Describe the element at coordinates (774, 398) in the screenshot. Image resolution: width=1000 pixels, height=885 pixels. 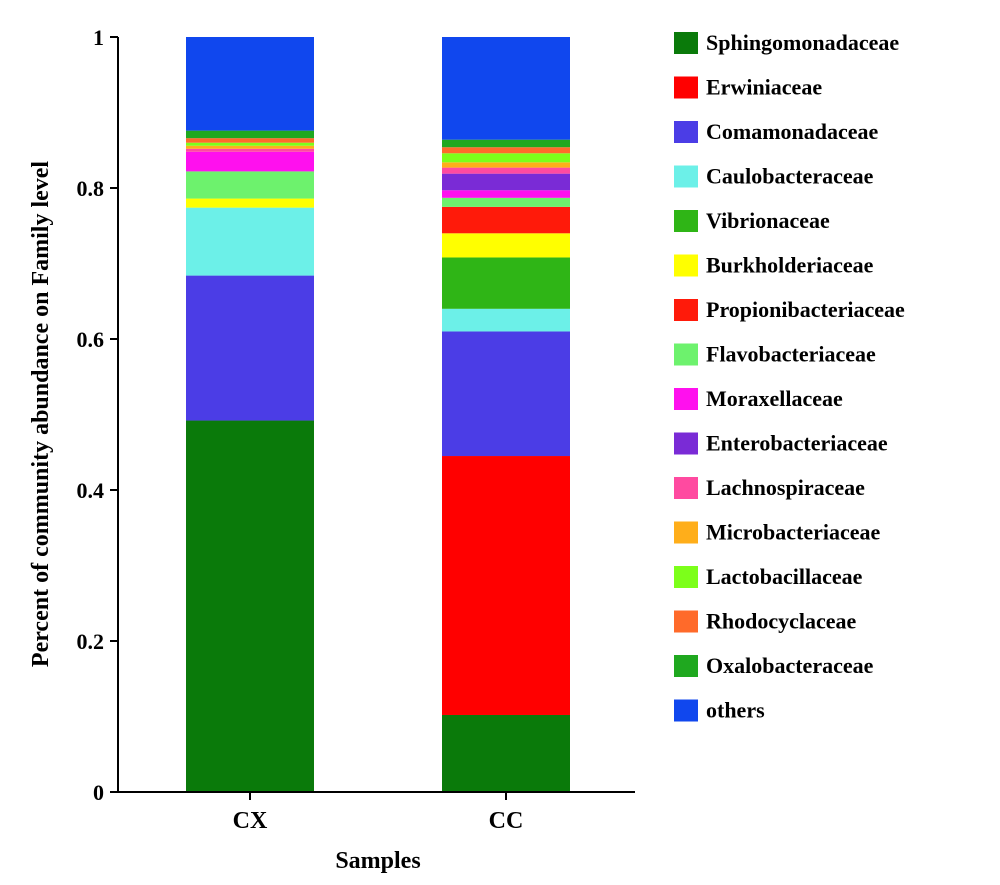
I see `legend-label: Moraxellaceae` at that location.